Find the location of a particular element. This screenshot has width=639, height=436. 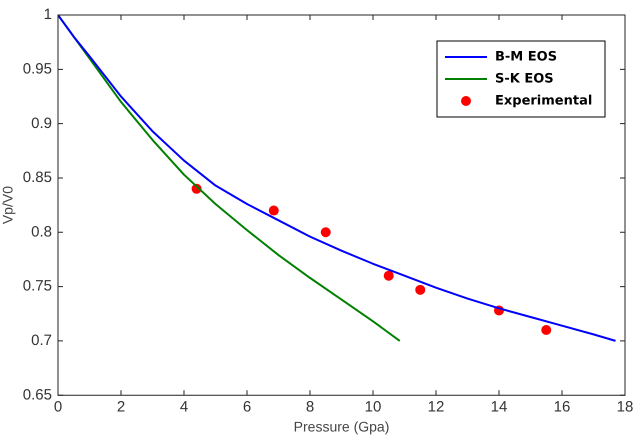

x-tick-label: 16 is located at coordinates (562, 407).